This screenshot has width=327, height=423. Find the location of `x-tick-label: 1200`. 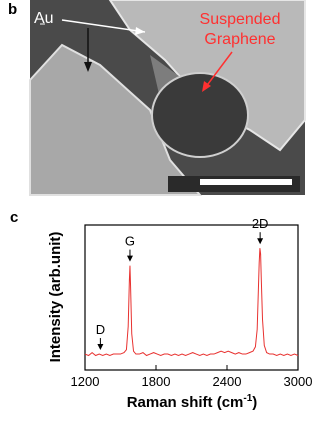

x-tick-label: 1200 is located at coordinates (85, 381).